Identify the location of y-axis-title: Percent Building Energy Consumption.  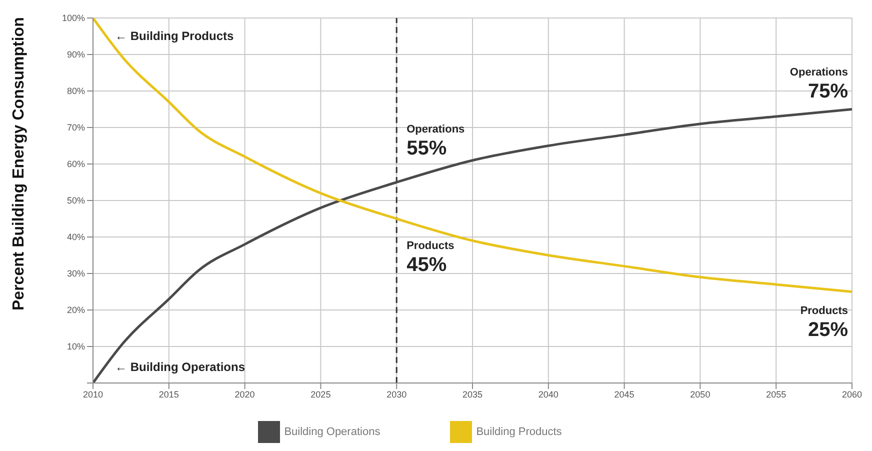
(19, 163).